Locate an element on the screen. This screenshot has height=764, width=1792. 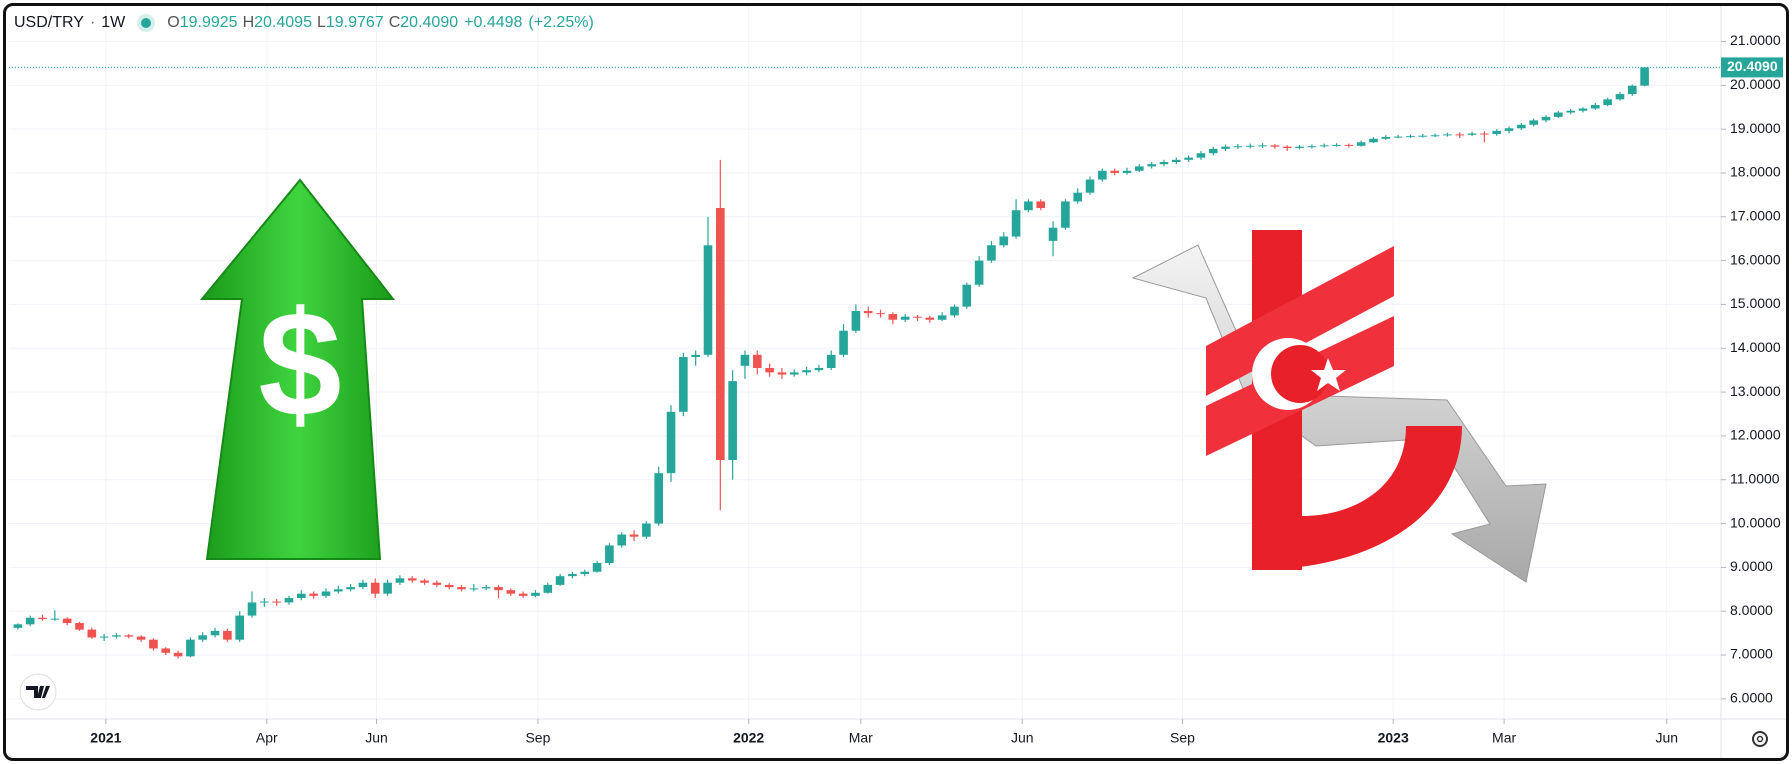
x-tick-label: 2023 is located at coordinates (1393, 738).